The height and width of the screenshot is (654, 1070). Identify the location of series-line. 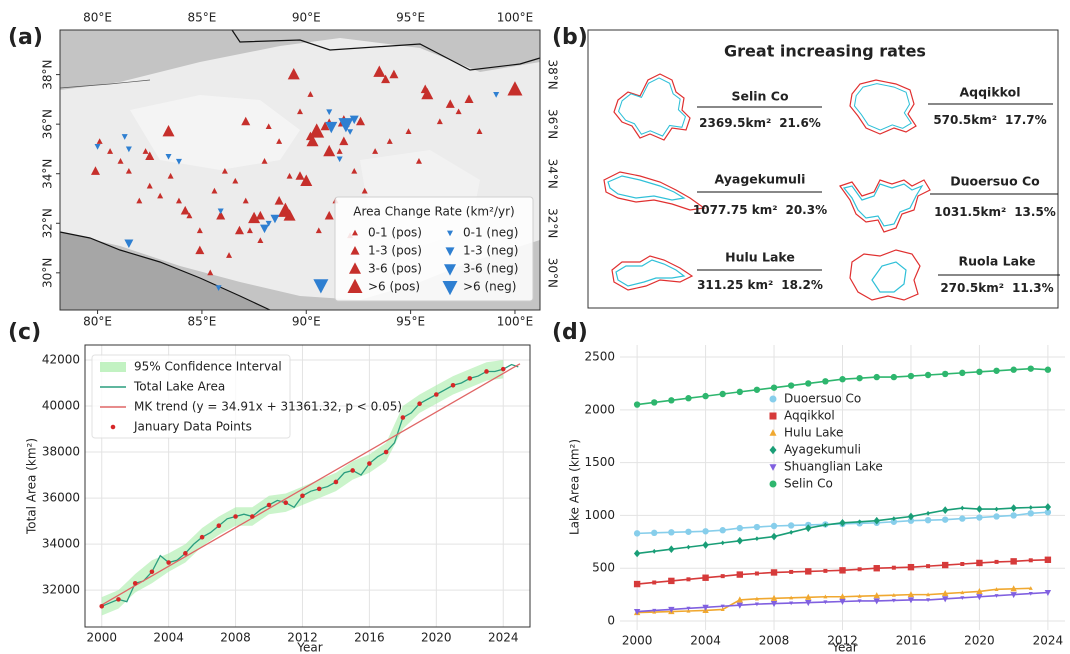
(310, 485).